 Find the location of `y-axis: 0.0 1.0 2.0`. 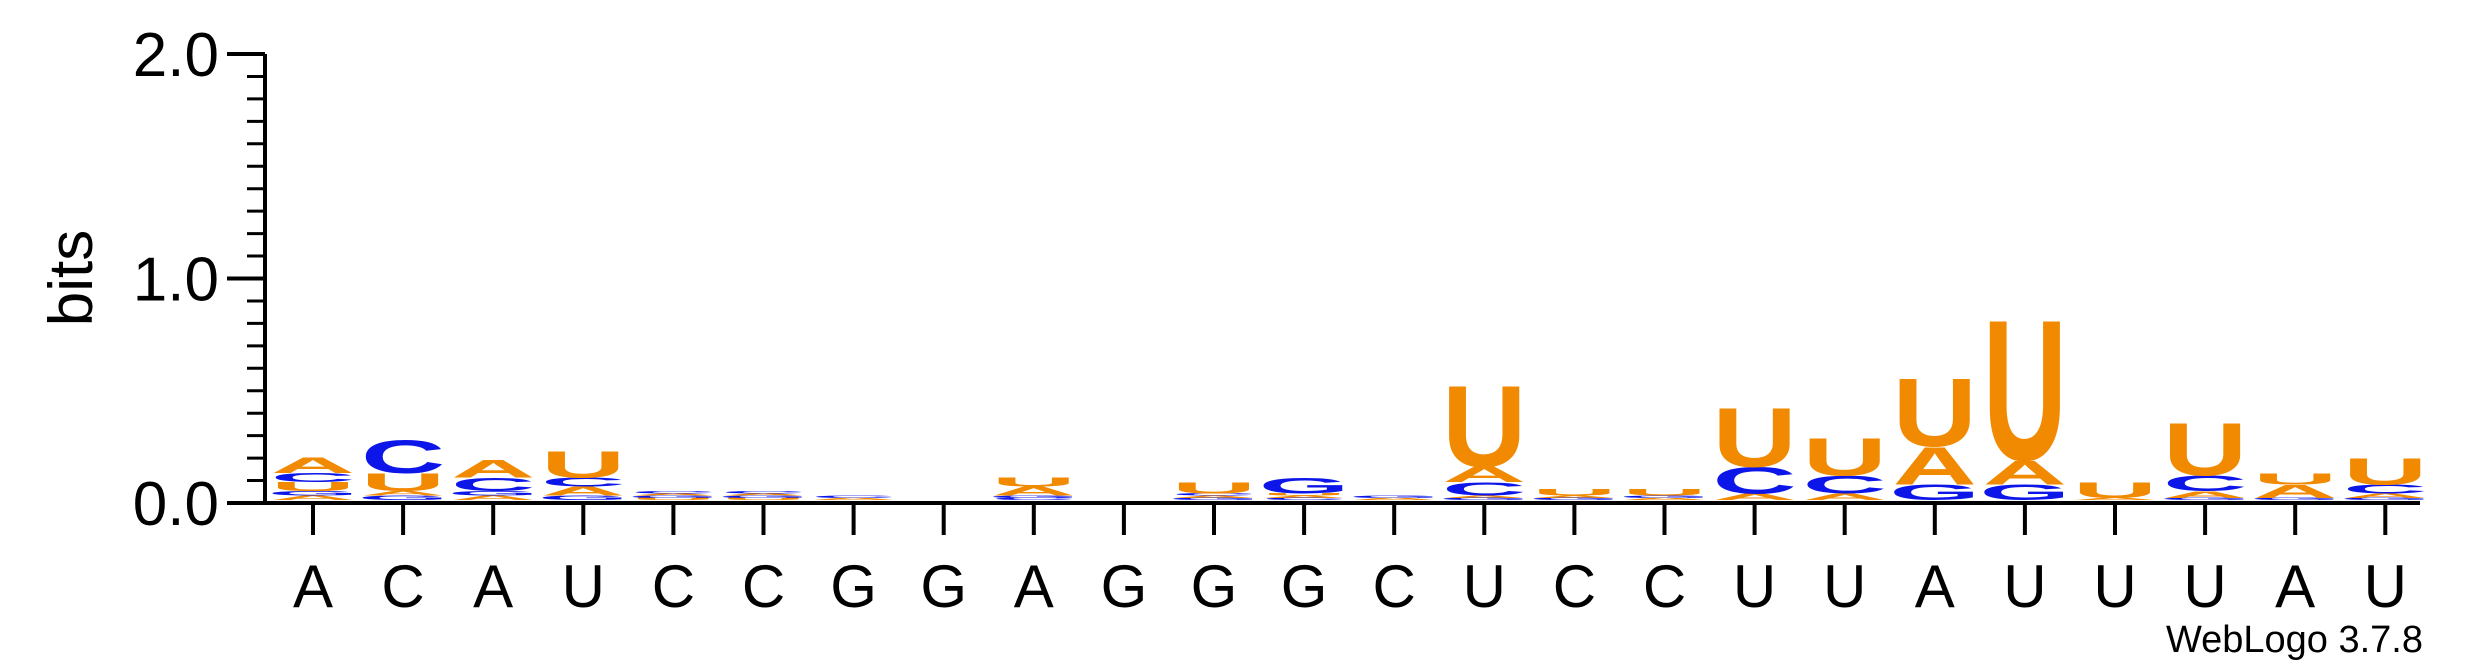

y-axis: 0.0 1.0 2.0 is located at coordinates (200, 280).